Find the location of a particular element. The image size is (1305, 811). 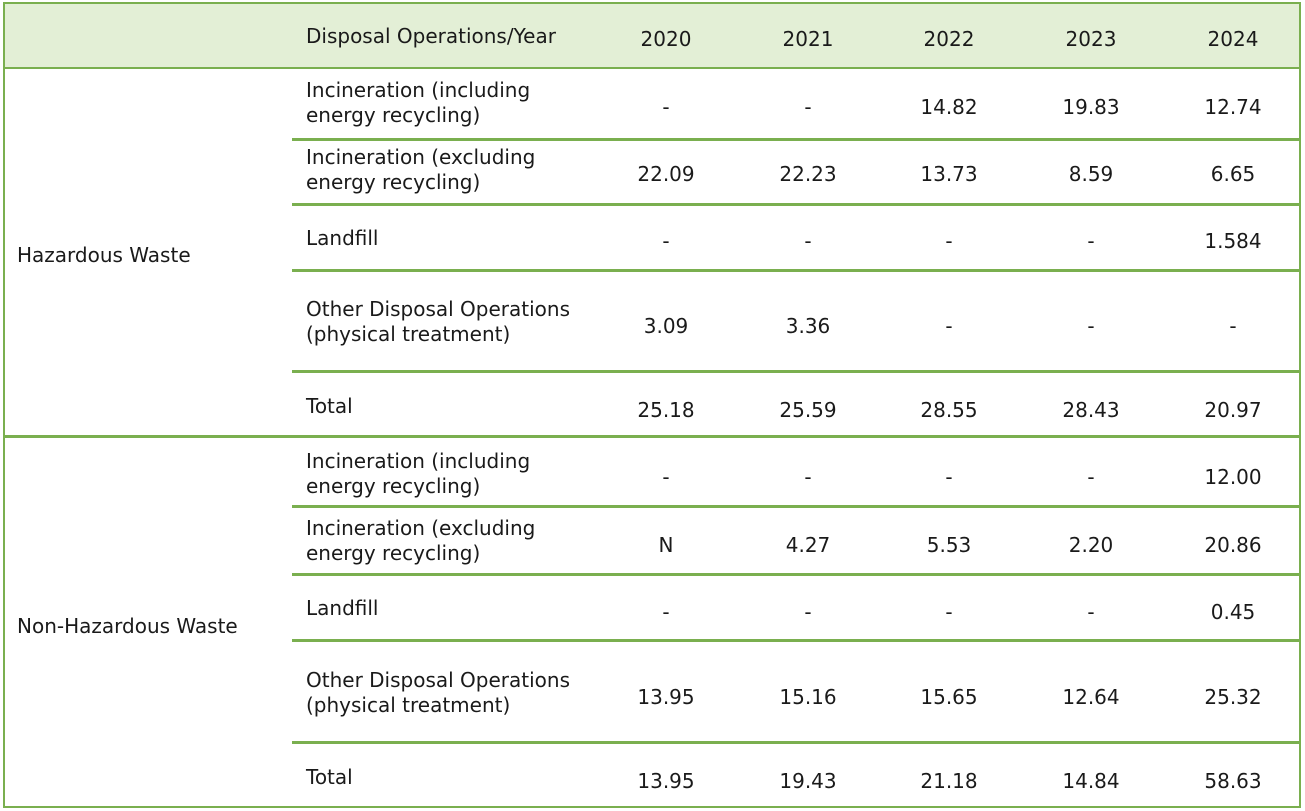

table-cell: 25.32 is located at coordinates (1233, 697).